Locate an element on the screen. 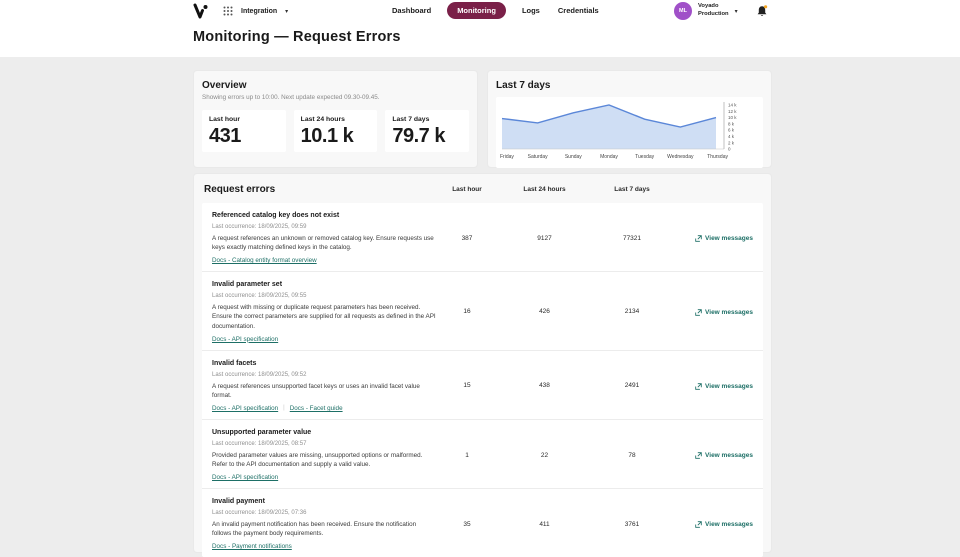 This screenshot has width=960, height=557. value-last-hour: 387 is located at coordinates (467, 238).